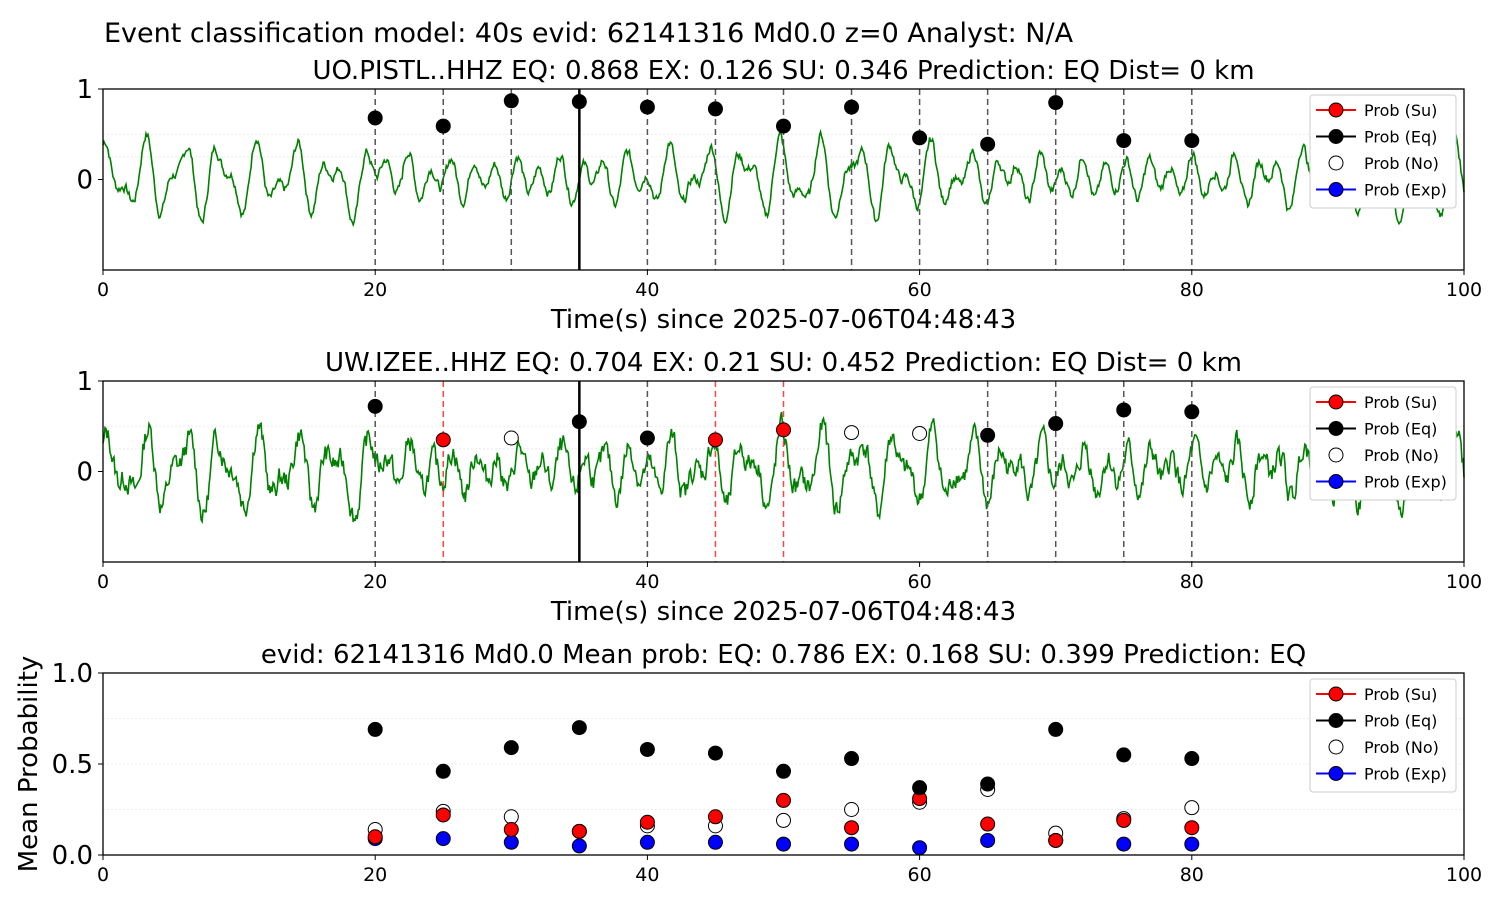  Describe the element at coordinates (783, 320) in the screenshot. I see `panel-1-xlabel: Time(s) since 2025-07-06T04:48:43` at that location.